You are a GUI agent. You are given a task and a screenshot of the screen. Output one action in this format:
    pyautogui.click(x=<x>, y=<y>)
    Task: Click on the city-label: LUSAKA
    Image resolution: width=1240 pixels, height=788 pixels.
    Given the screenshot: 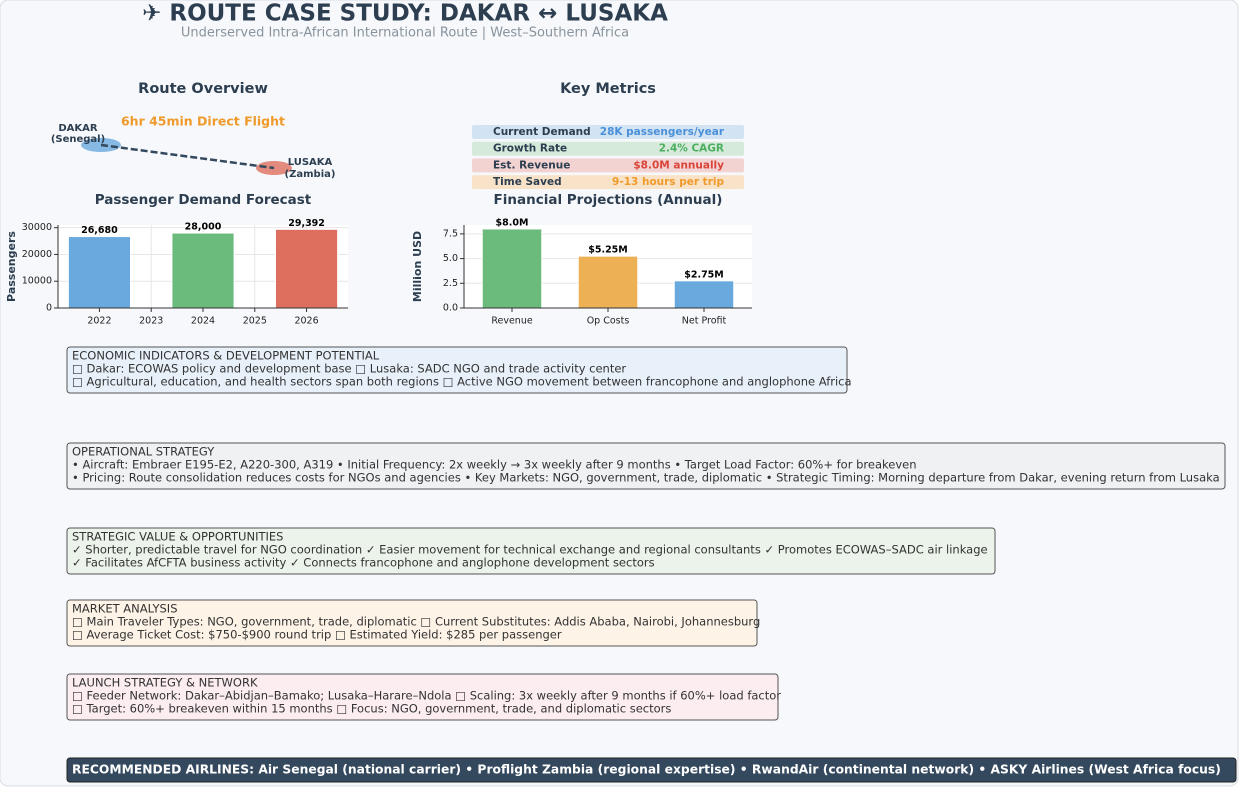 What is the action you would take?
    pyautogui.click(x=310, y=162)
    